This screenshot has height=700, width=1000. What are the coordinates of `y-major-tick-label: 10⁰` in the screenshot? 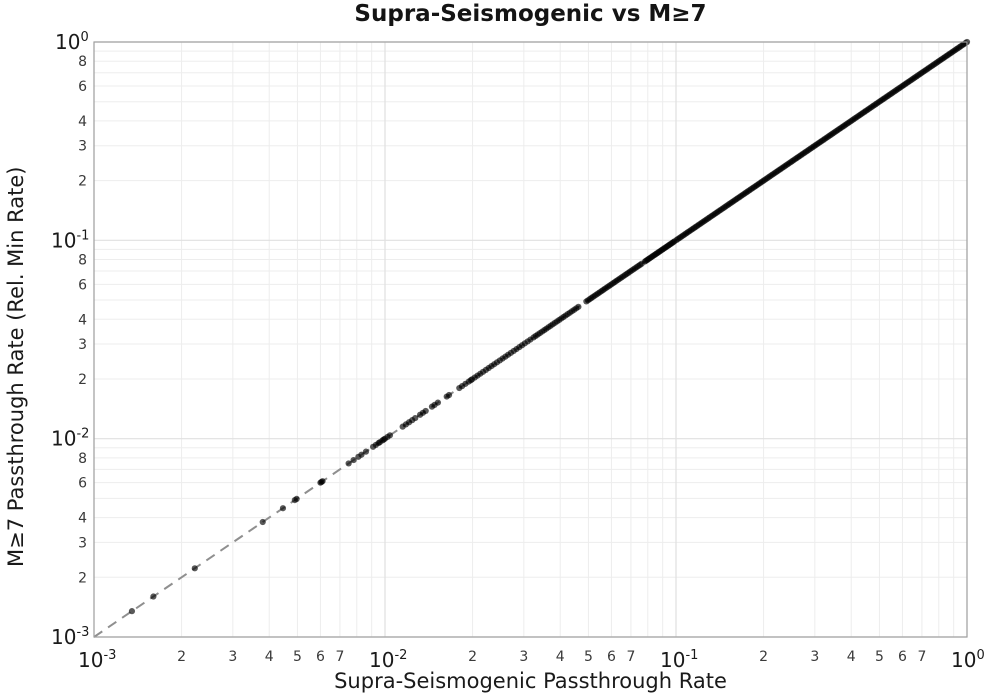 It's located at (72, 42).